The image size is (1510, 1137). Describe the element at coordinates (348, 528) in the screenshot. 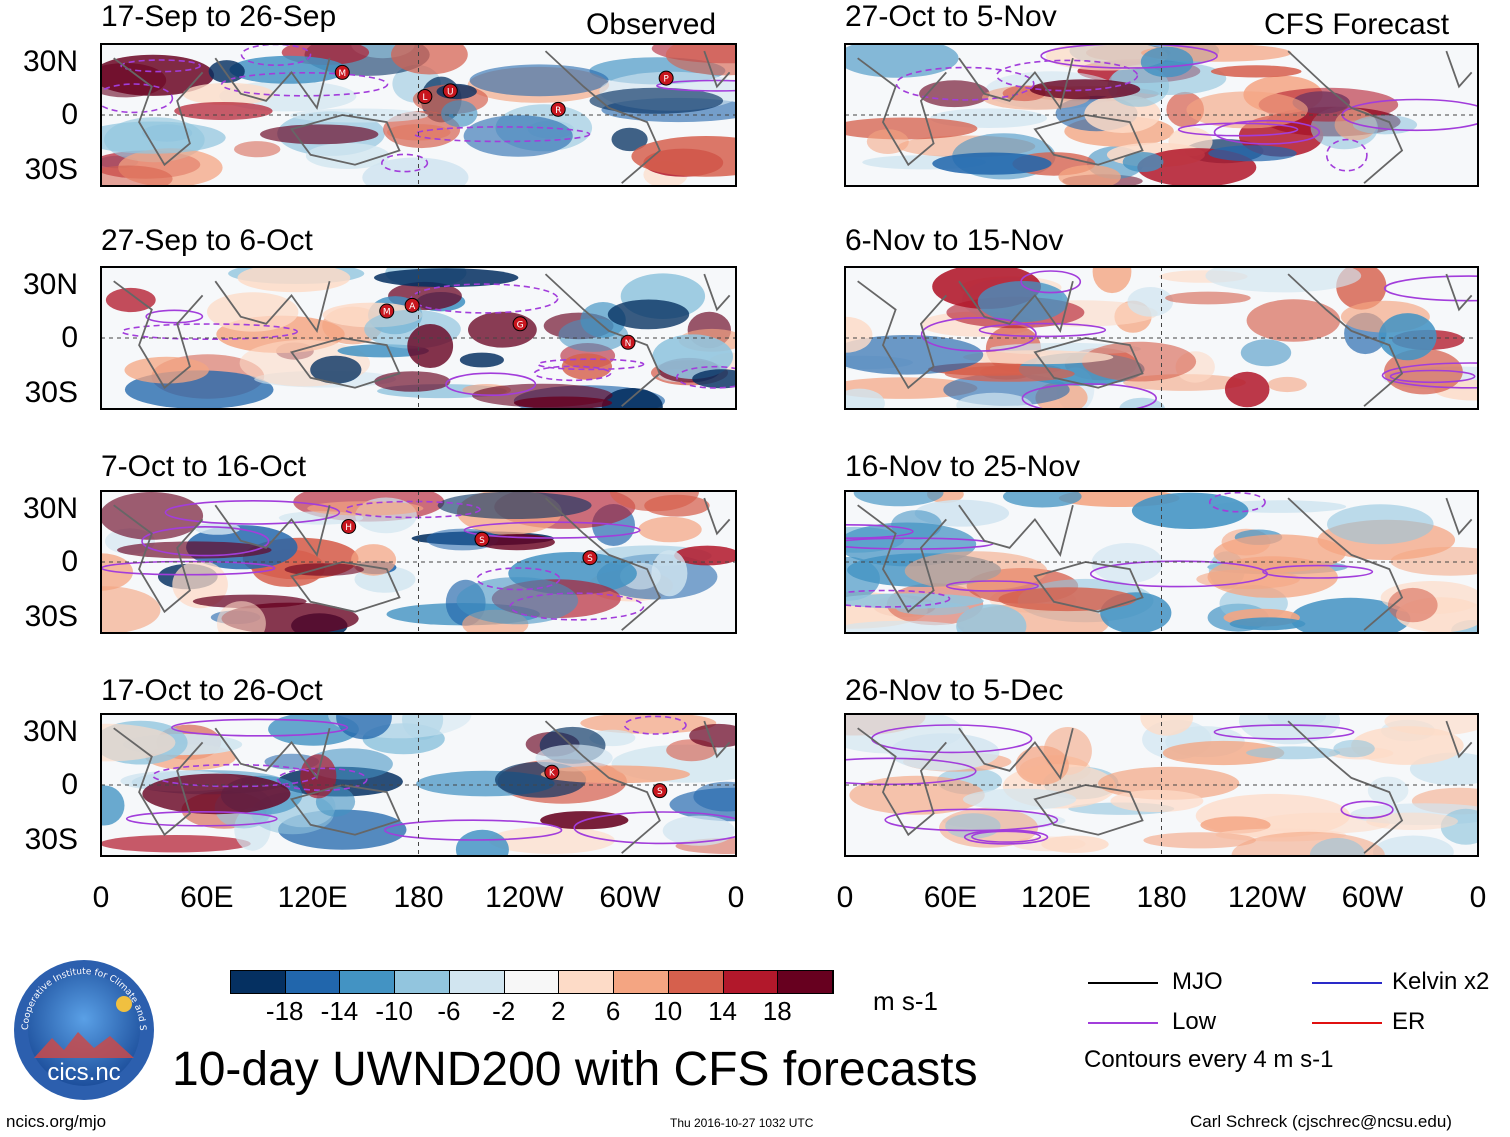

I see `storm-letter: H` at that location.